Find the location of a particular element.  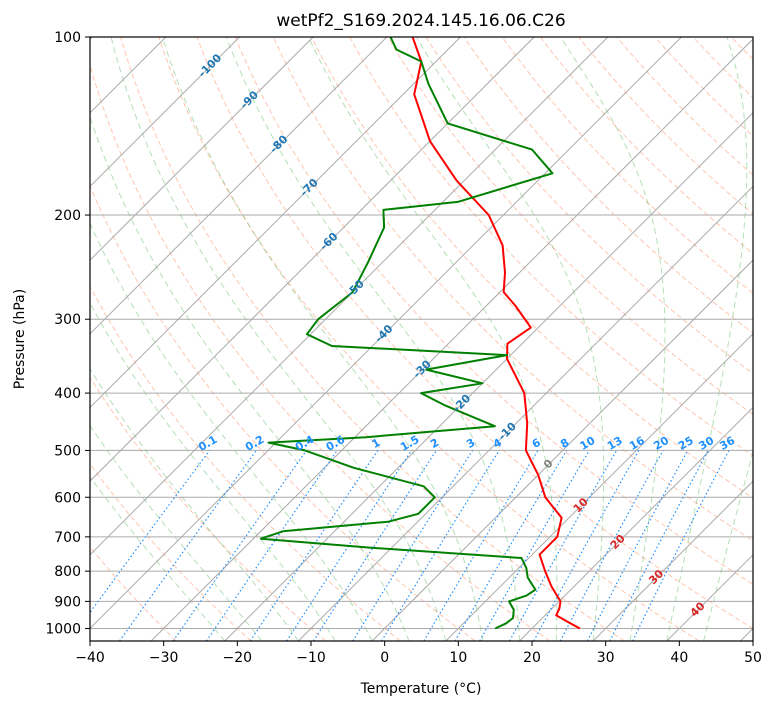

y-tick-label: 1000 is located at coordinates (63, 629).